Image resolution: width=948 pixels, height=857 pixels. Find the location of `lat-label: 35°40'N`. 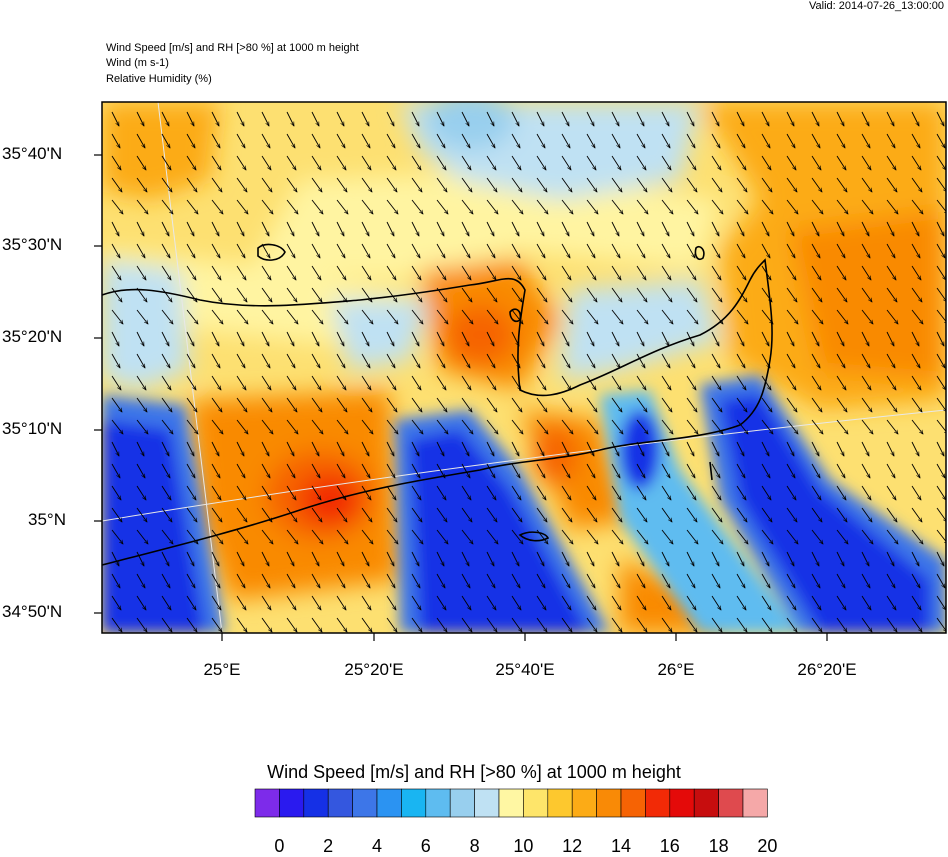

lat-label: 35°40'N is located at coordinates (32, 153).